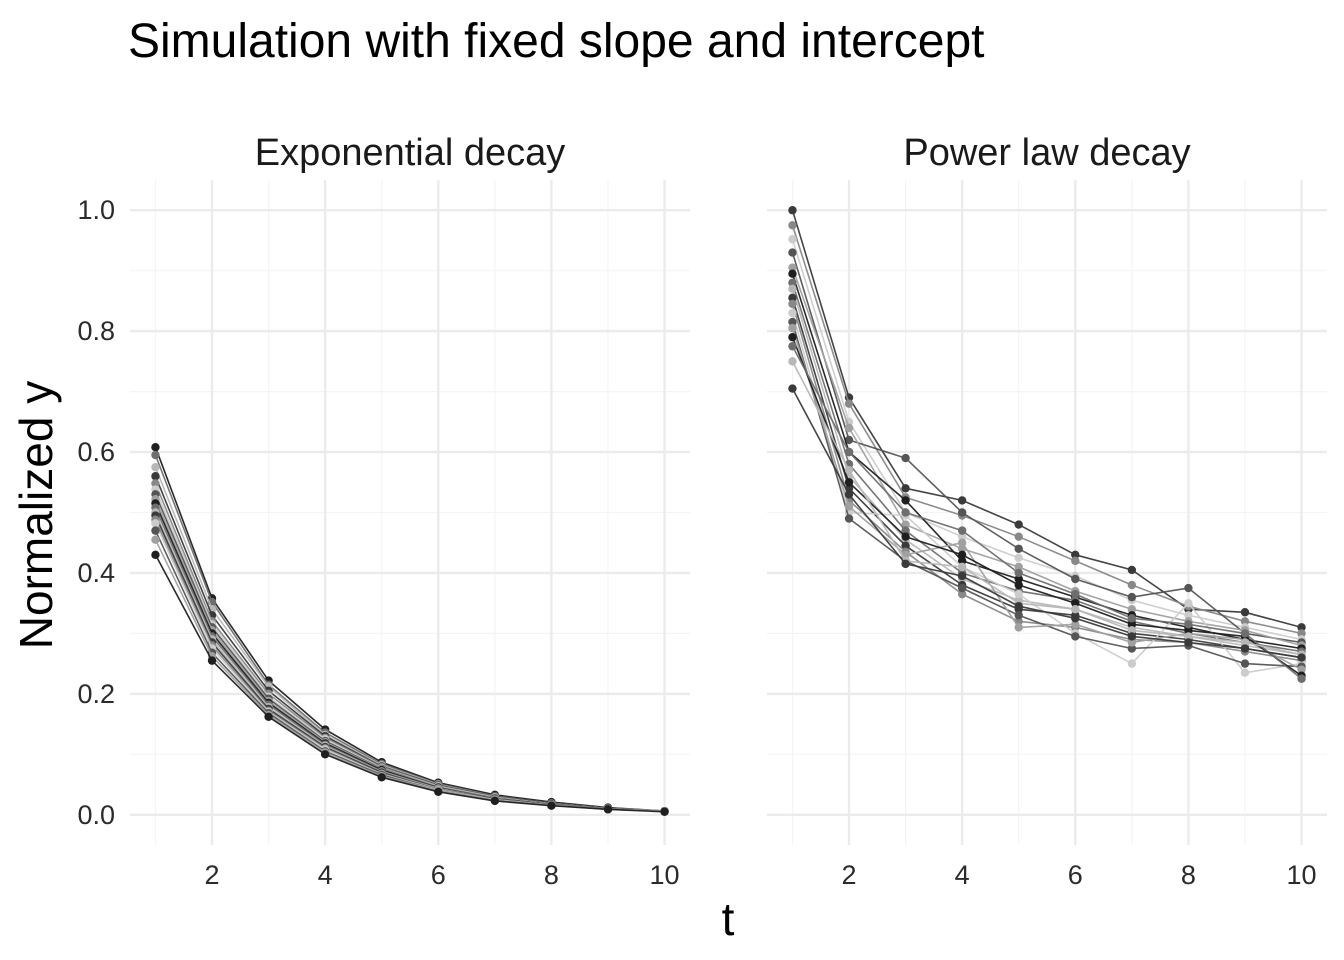  Describe the element at coordinates (962, 875) in the screenshot. I see `x-tick-label: 4` at that location.